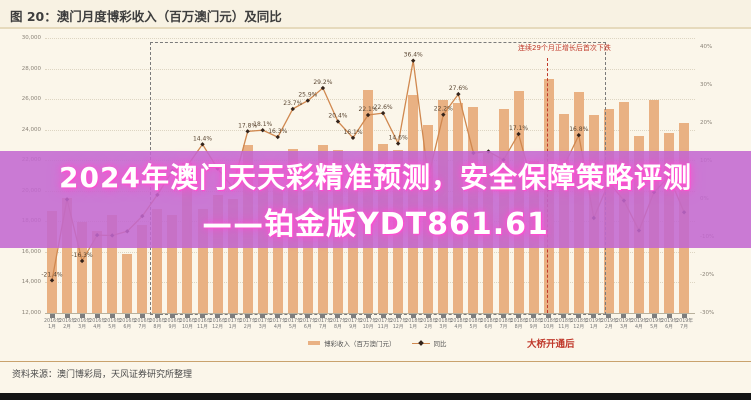  What do you see at coordinates (248, 324) in the screenshot?
I see `x-axis-label: 2017年 2月` at bounding box center [248, 324].